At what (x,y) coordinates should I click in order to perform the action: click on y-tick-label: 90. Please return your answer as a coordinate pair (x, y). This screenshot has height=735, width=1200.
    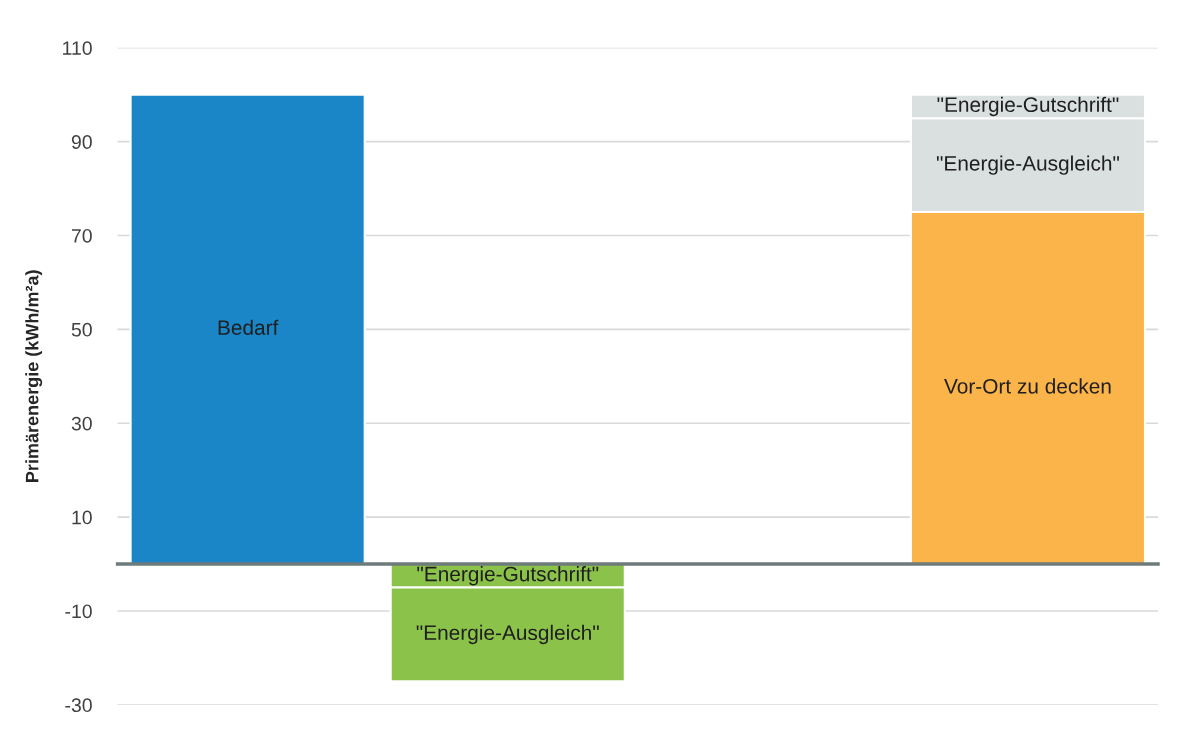
    Looking at the image, I should click on (81, 142).